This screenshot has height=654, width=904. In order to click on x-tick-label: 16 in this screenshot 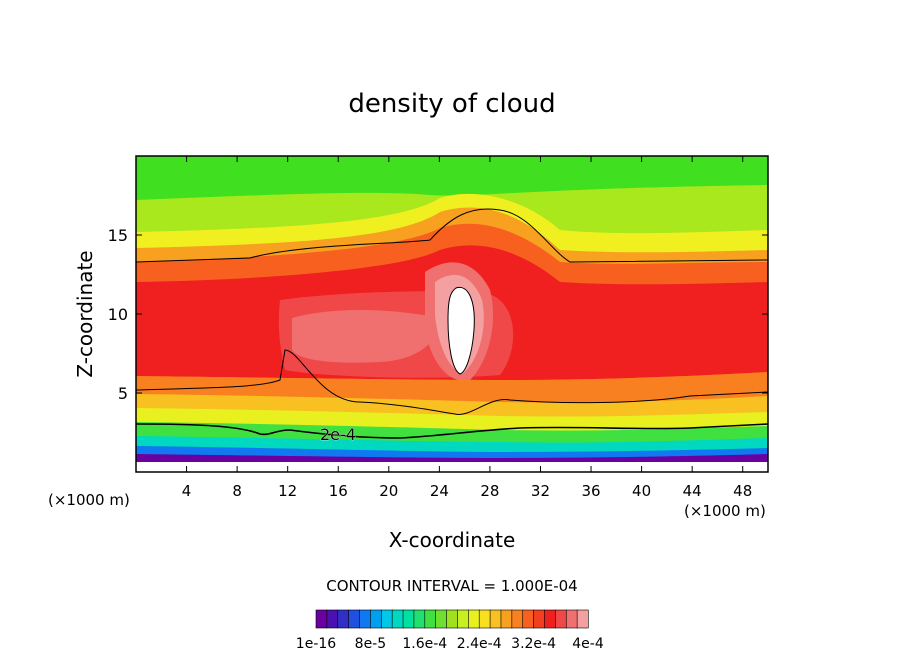, I will do `click(338, 491)`.